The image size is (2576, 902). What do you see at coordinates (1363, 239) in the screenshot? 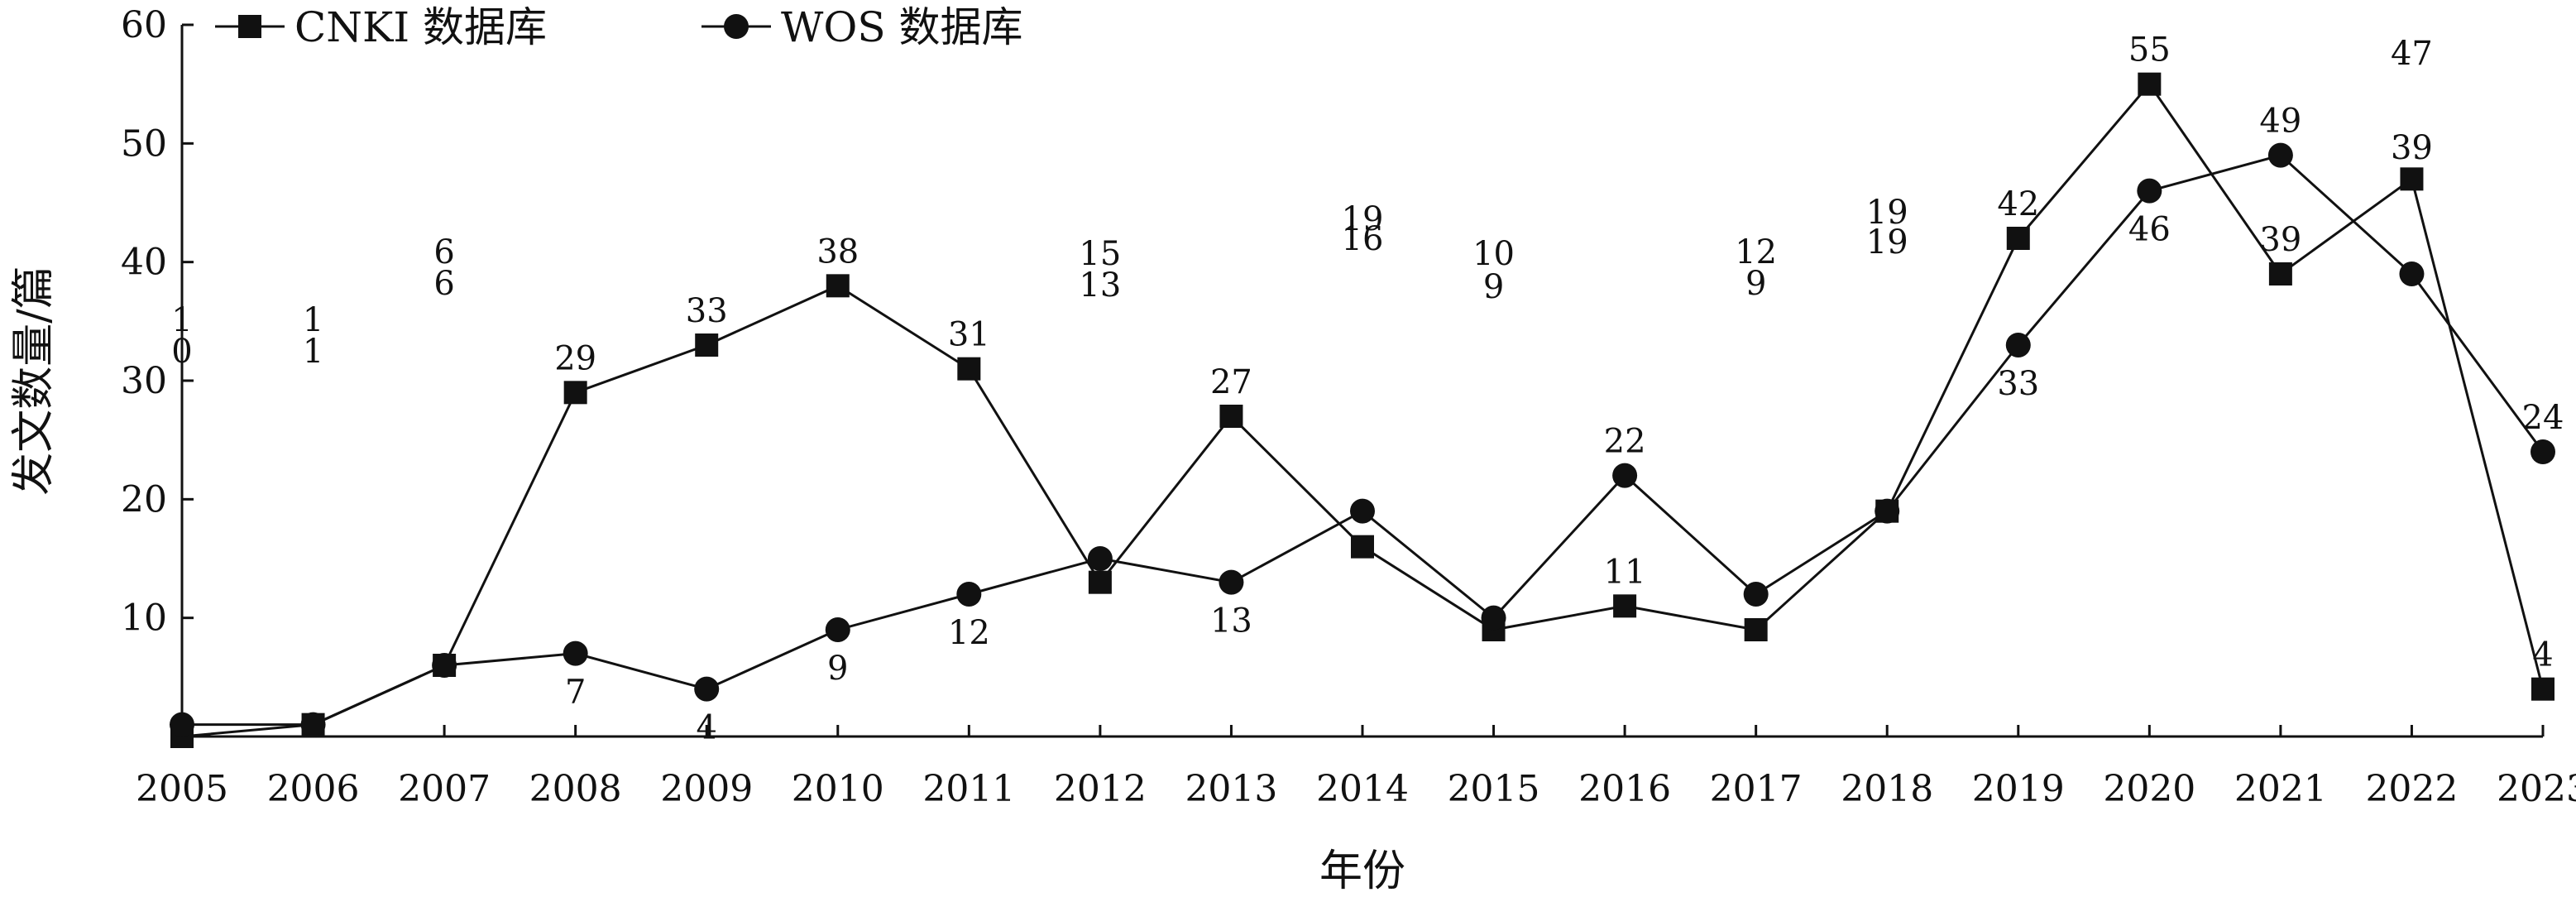
I see `data-label-cnki: 16` at bounding box center [1363, 239].